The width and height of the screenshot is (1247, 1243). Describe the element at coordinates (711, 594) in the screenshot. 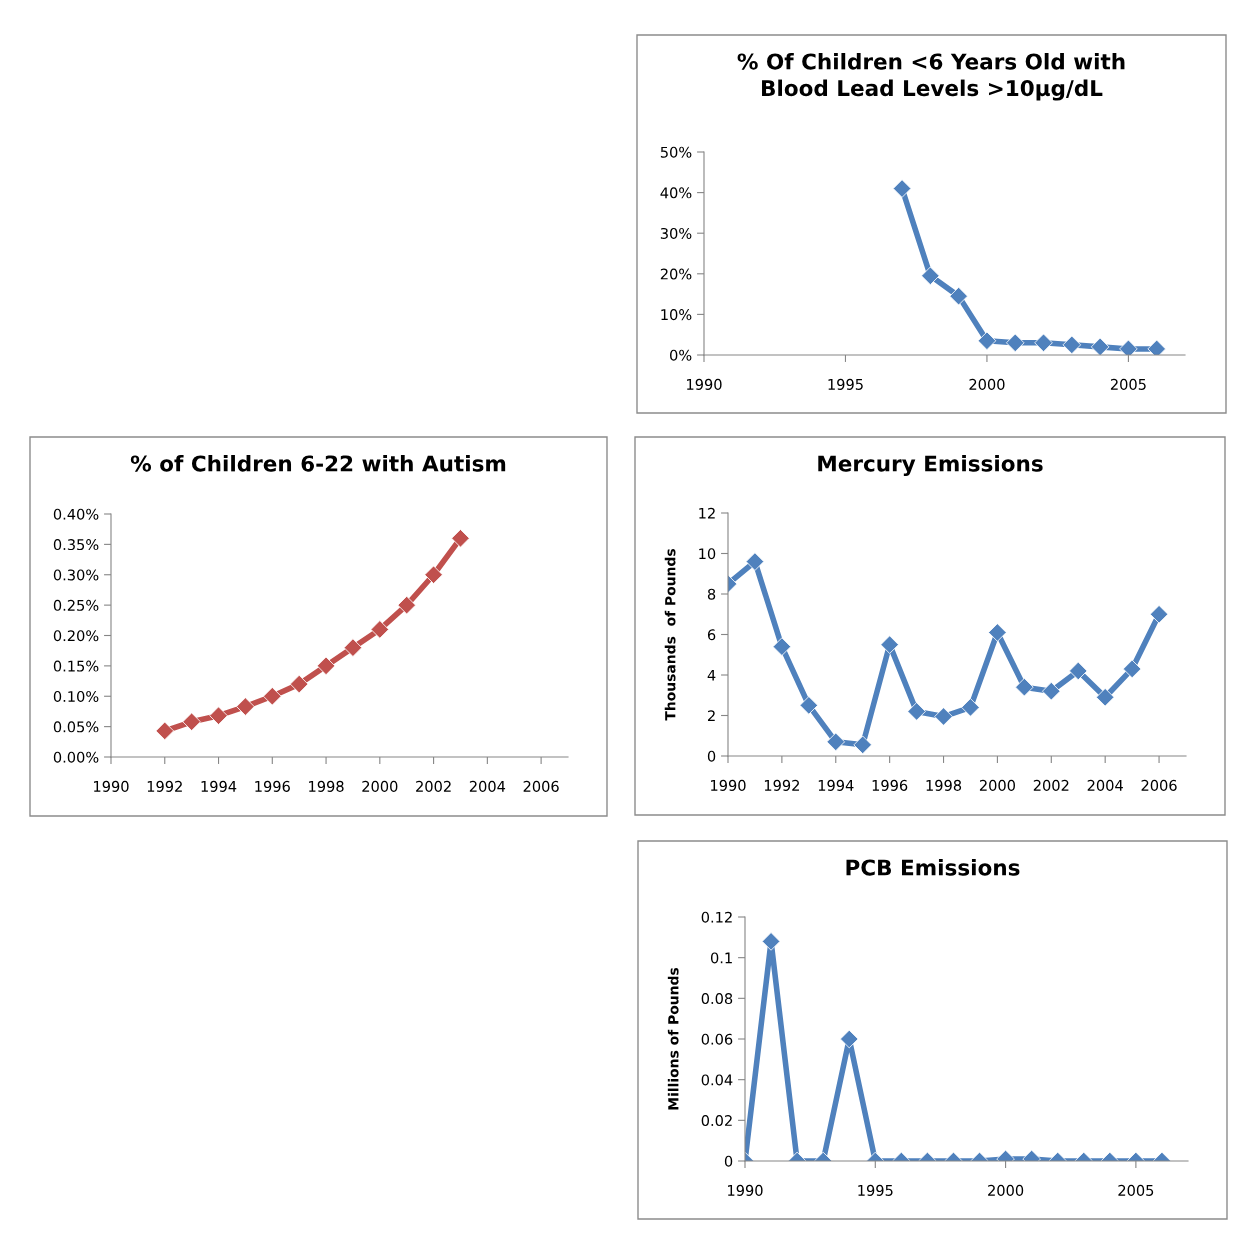

I see `y-tick-label: 8` at that location.